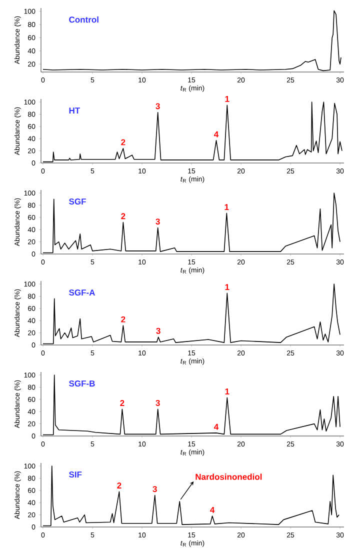 Image resolution: width=347 pixels, height=550 pixels. Describe the element at coordinates (77, 201) in the screenshot. I see `text: SGF` at that location.